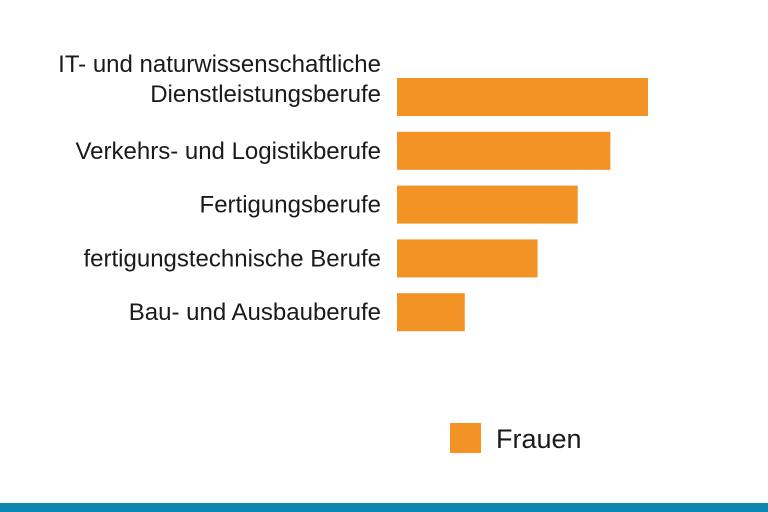 The width and height of the screenshot is (768, 512). Describe the element at coordinates (232, 258) in the screenshot. I see `category-label: fertigungstechnische Berufe` at that location.